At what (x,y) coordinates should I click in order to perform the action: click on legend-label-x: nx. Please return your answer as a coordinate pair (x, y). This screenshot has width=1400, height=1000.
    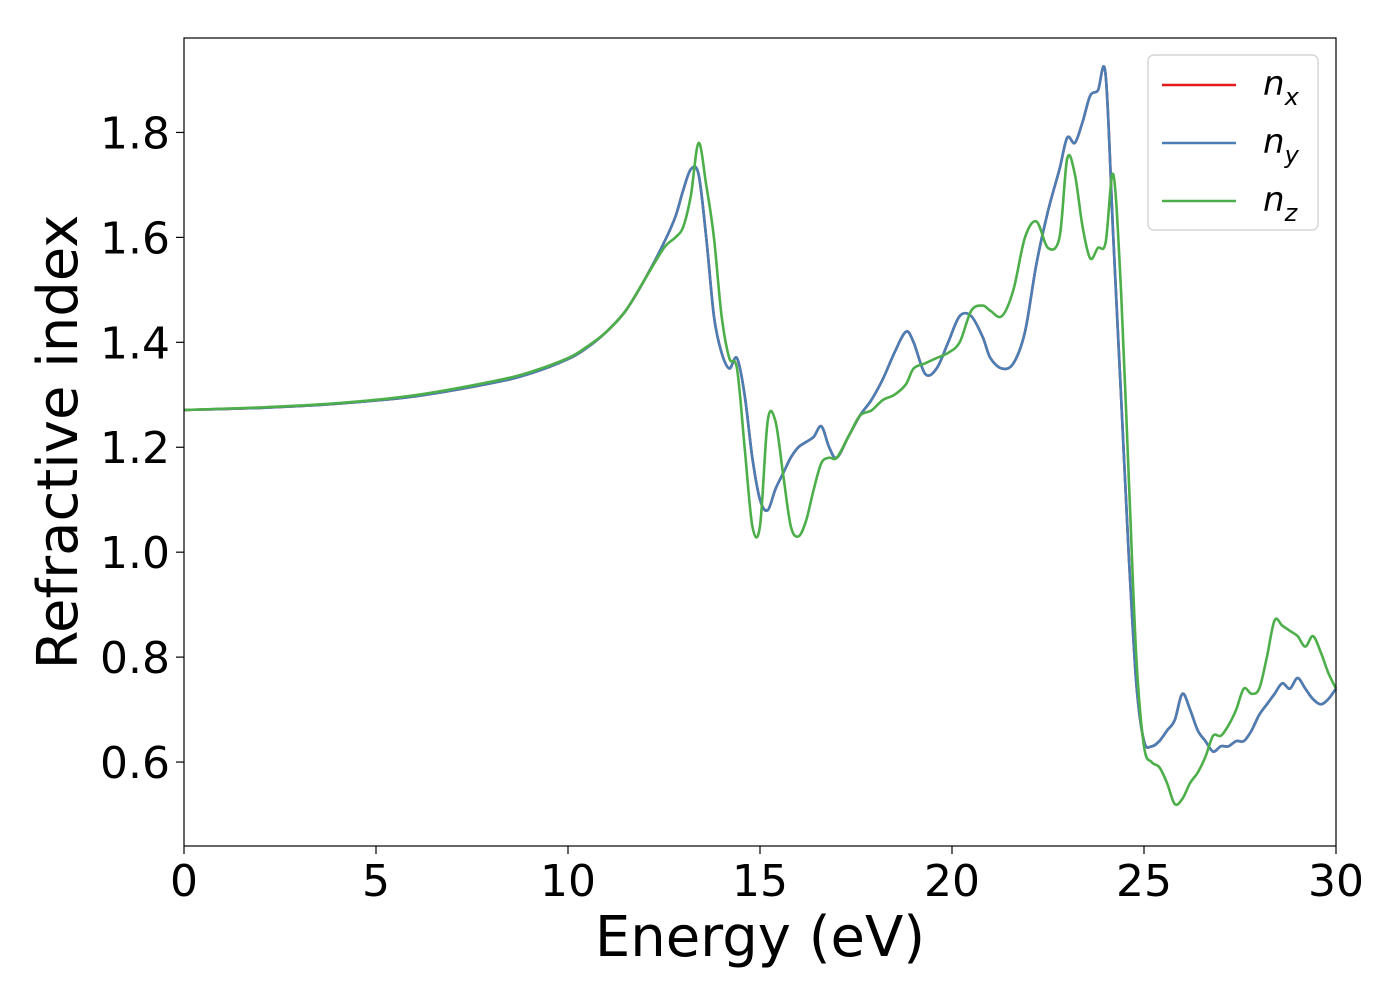
    Looking at the image, I should click on (1281, 87).